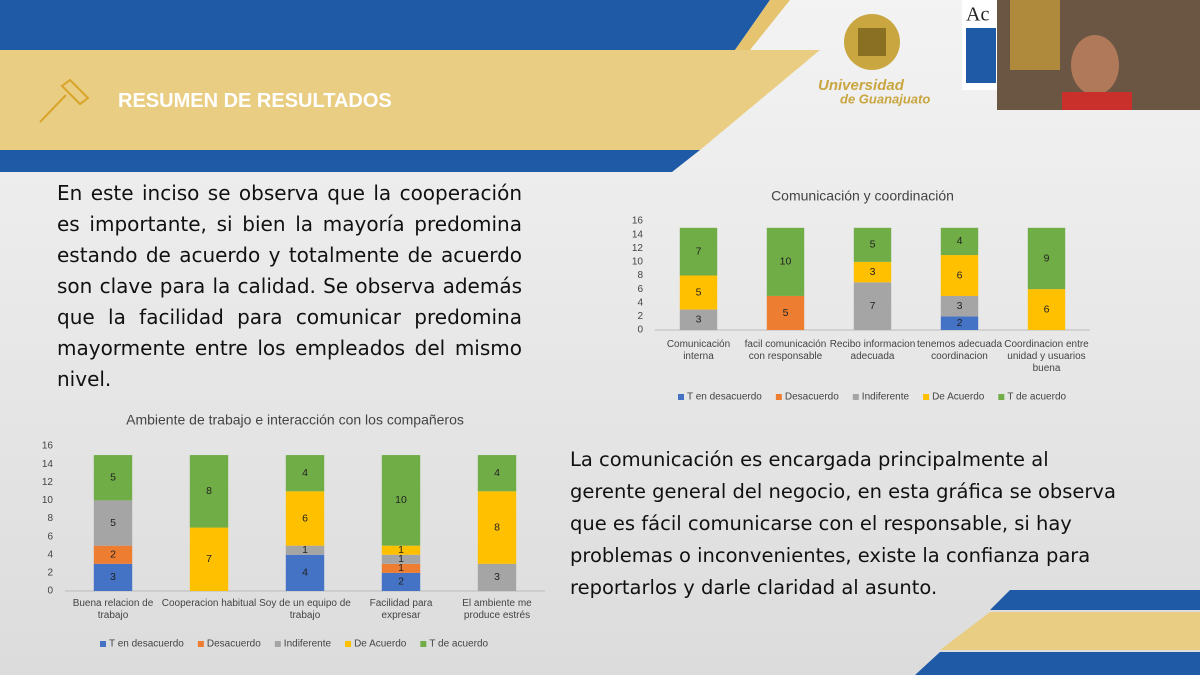  I want to click on legend-label: Desacuerdo, so click(812, 397).